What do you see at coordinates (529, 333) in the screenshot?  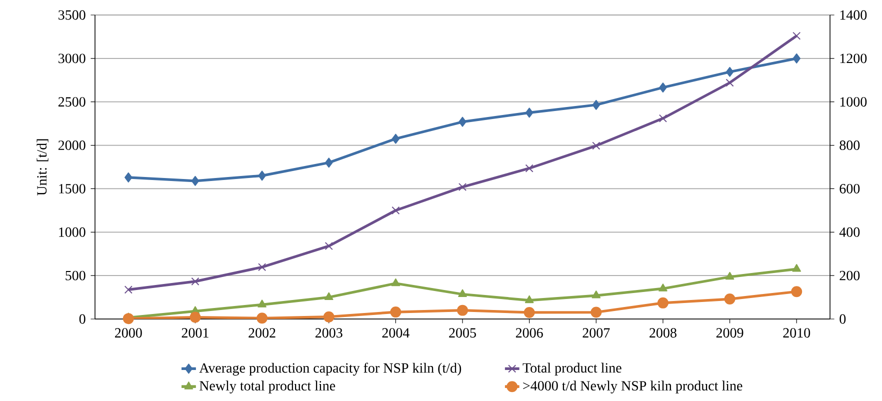 I see `x-tick-label: 2006` at bounding box center [529, 333].